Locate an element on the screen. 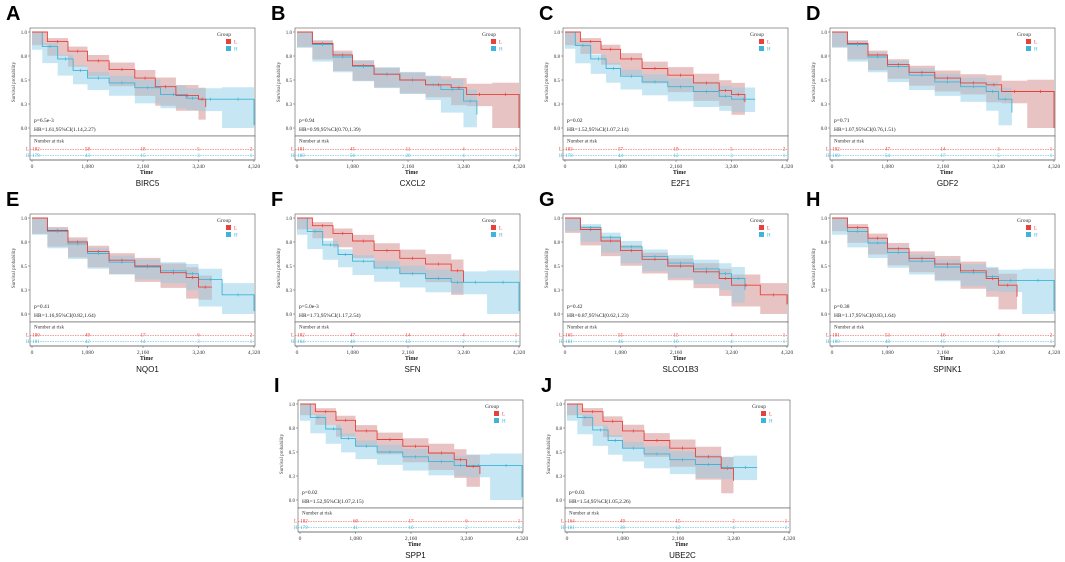  risk-count-L: 6 is located at coordinates (198, 336).